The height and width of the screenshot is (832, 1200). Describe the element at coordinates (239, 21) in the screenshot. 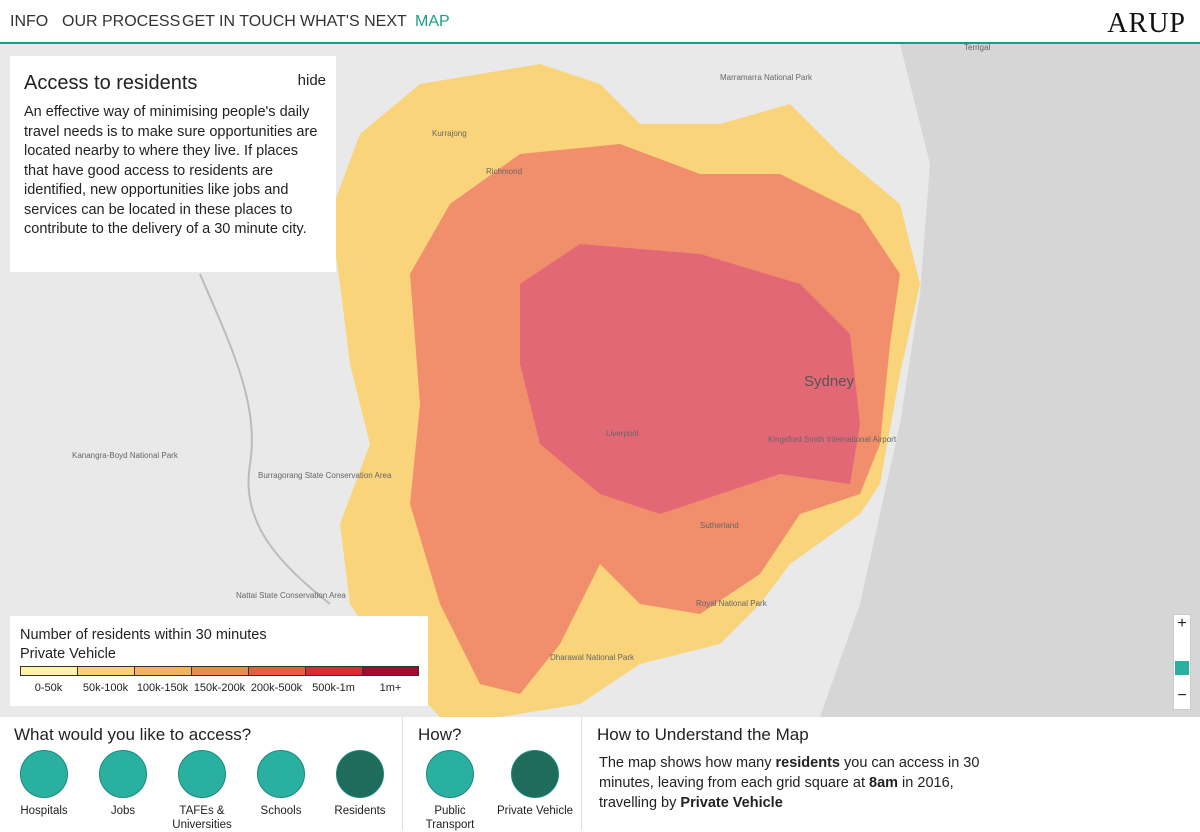

I see `nav-item: GET IN TOUCH` at that location.